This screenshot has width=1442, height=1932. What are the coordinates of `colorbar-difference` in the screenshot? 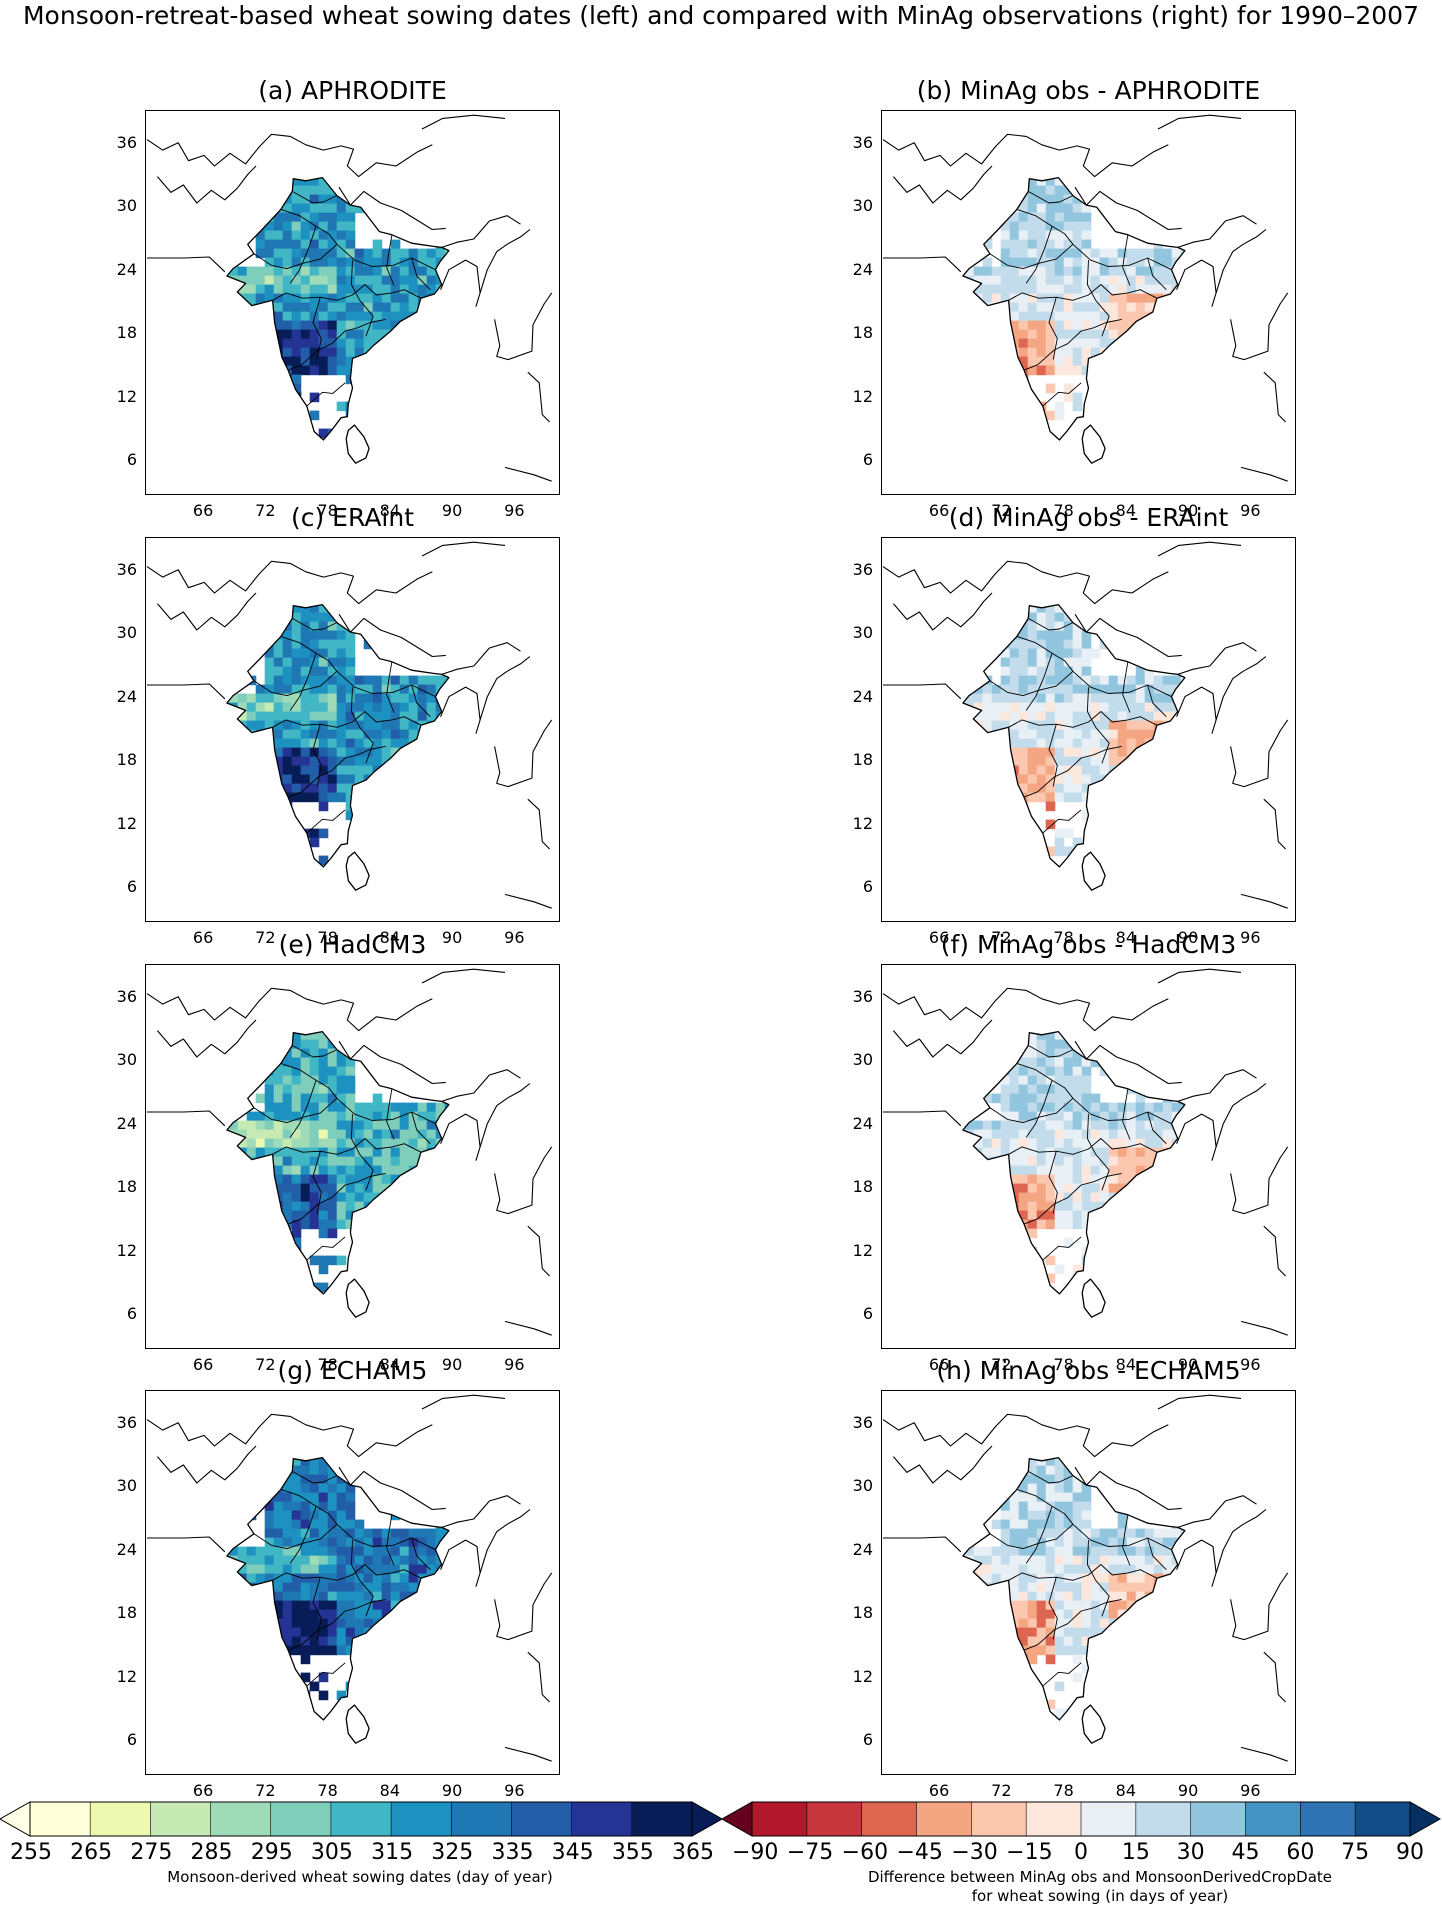 It's located at (1081, 1819).